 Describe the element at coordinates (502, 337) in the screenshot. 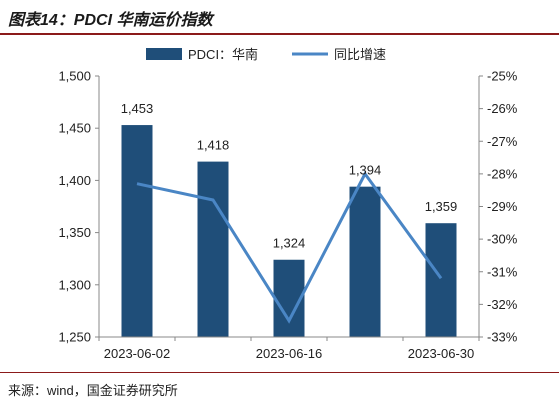

I see `right-tick-label: -33%` at that location.